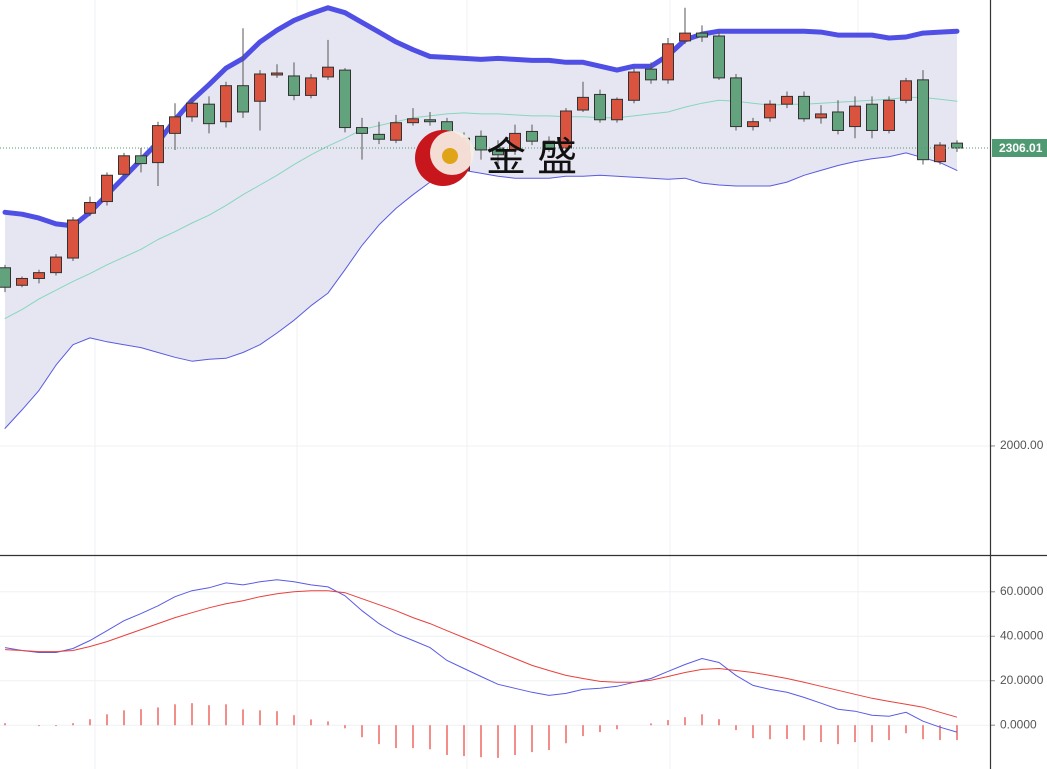 Image resolution: width=1047 pixels, height=769 pixels. Describe the element at coordinates (1022, 445) in the screenshot. I see `y-tick-label: 2000.00` at that location.